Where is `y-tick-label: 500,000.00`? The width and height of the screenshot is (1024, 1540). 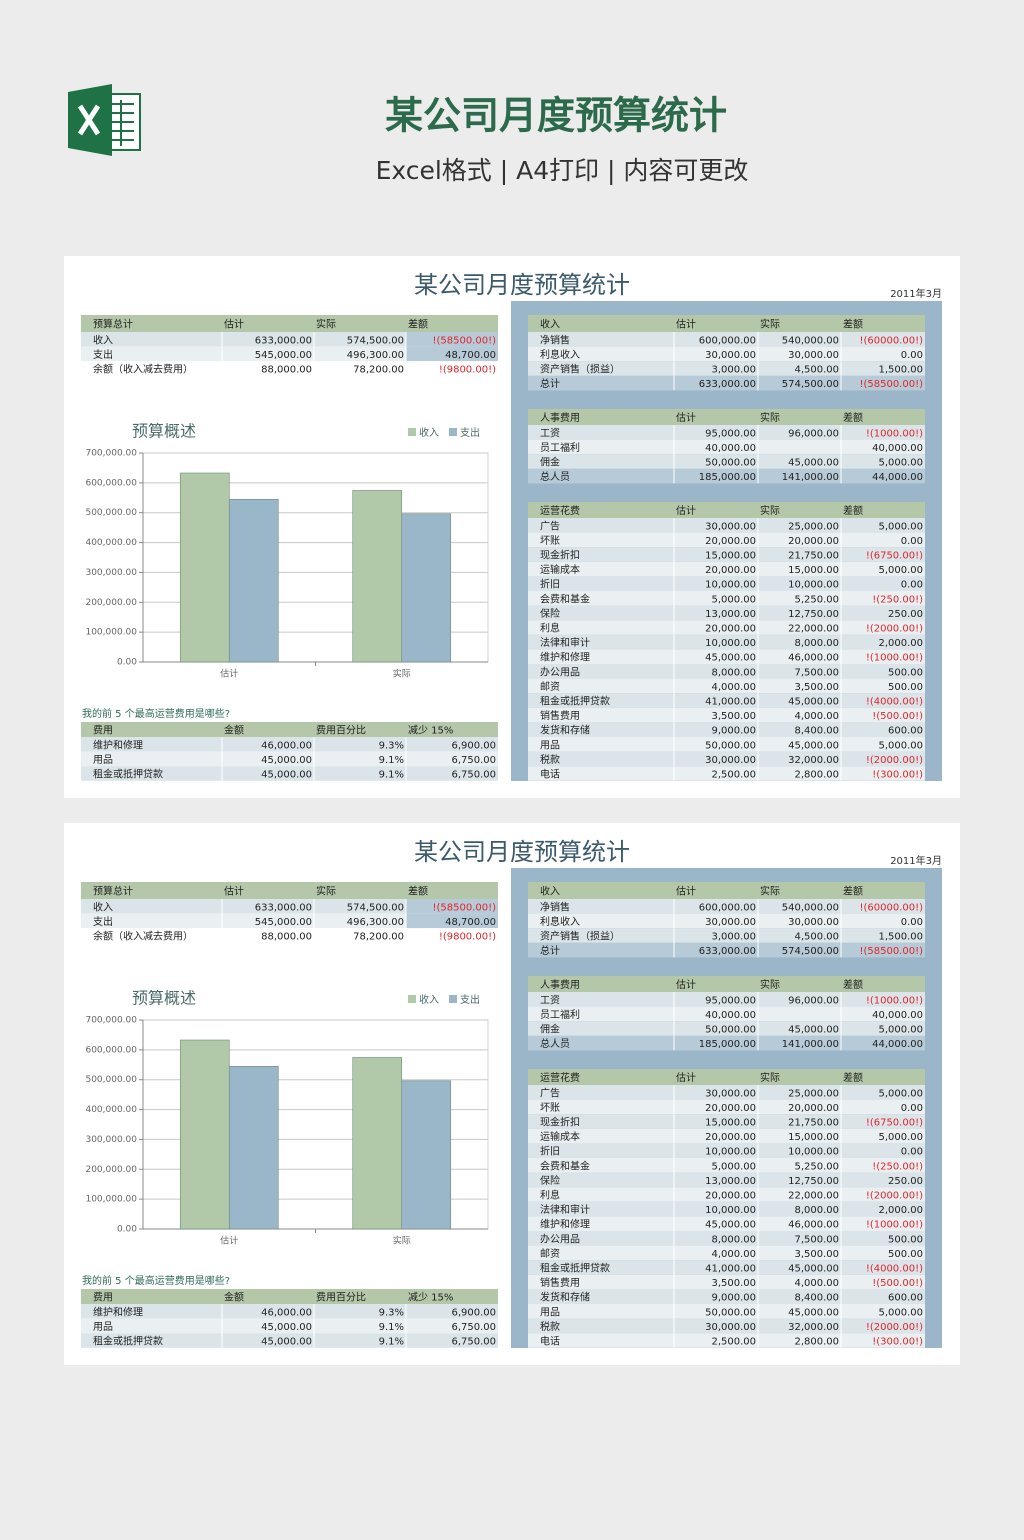 y-tick-label: 500,000.00 is located at coordinates (111, 513).